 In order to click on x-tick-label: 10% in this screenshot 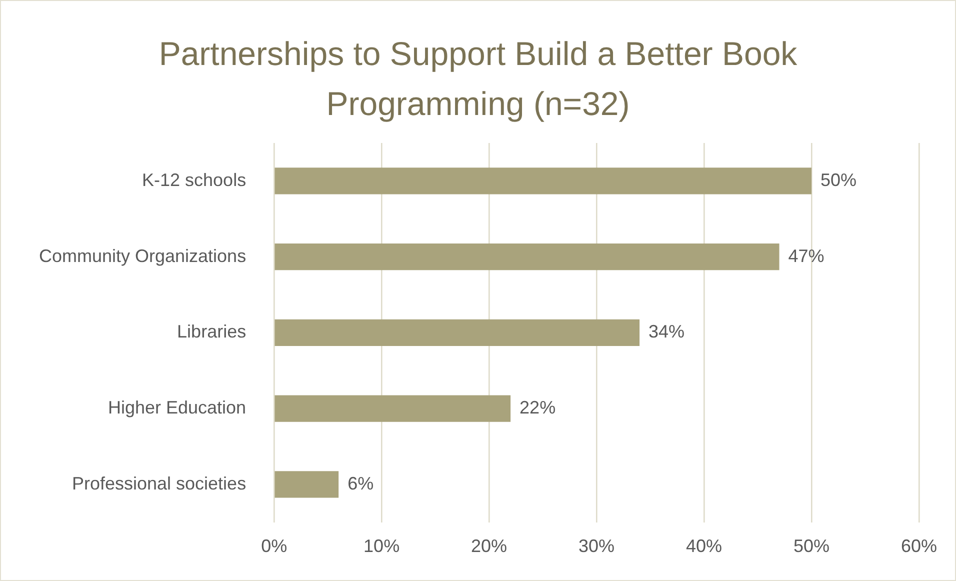, I will do `click(382, 546)`.